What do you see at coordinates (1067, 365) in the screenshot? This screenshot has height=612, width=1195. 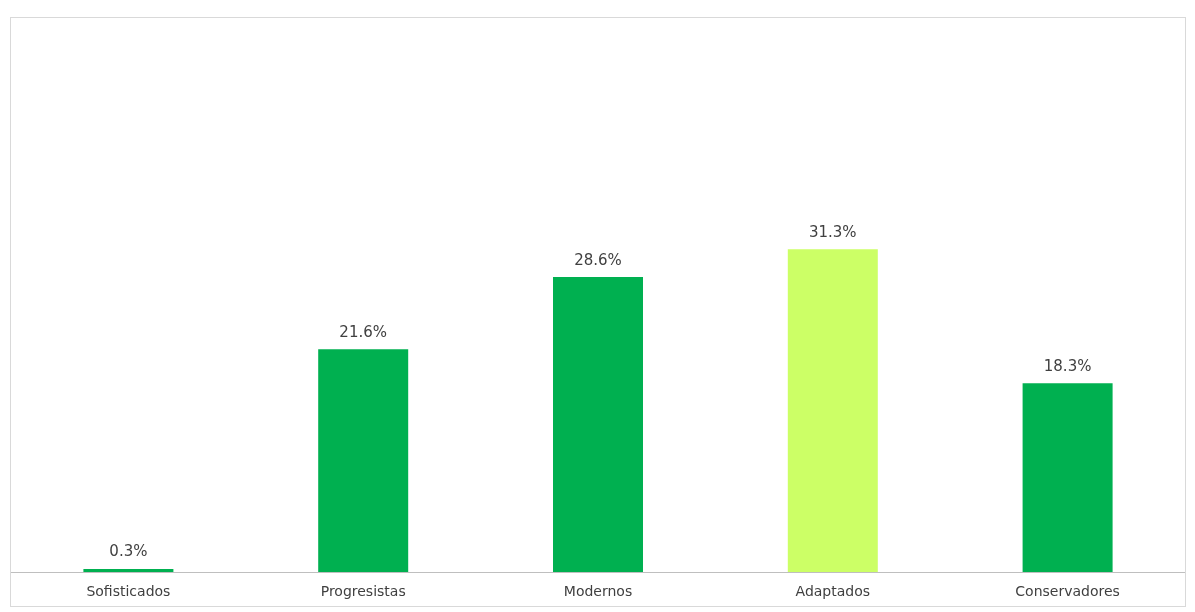 I see `data-label: 18.3%` at bounding box center [1067, 365].